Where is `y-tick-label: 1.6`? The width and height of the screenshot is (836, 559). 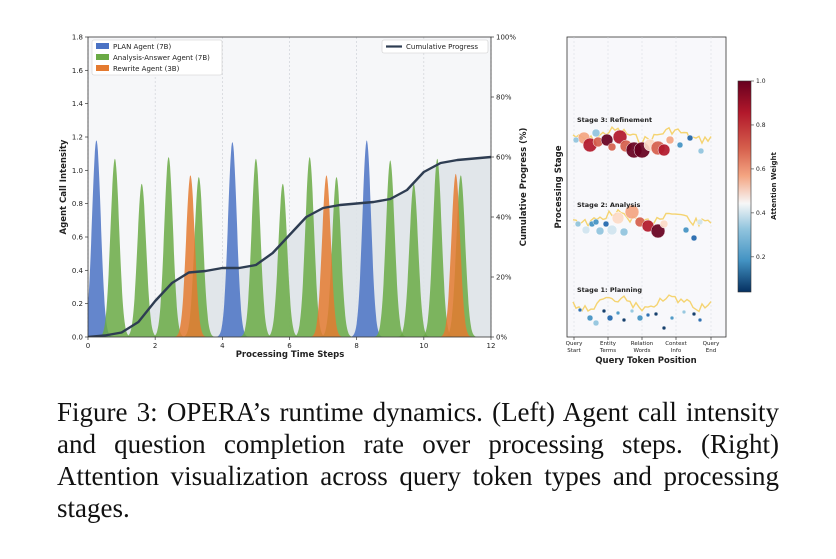 y-tick-label: 1.6 is located at coordinates (78, 71).